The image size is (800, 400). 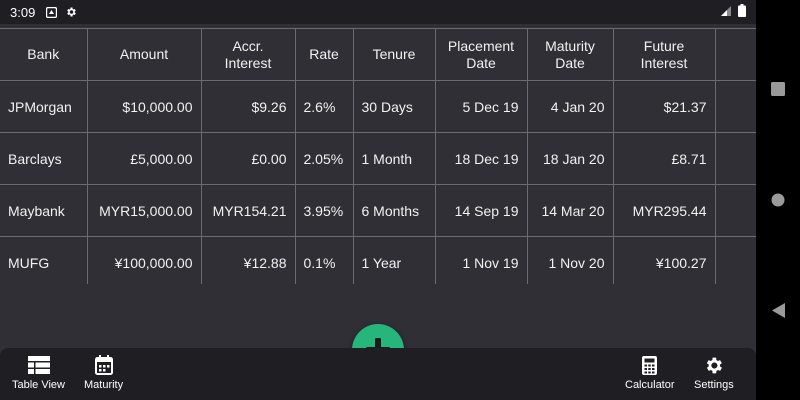 I want to click on home-icon, so click(x=778, y=200).